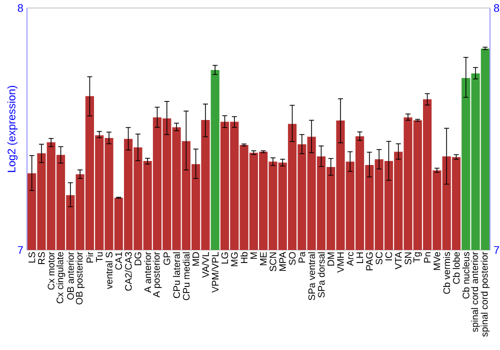 Image resolution: width=500 pixels, height=350 pixels. What do you see at coordinates (196, 259) in the screenshot?
I see `x-tick-label: MD` at bounding box center [196, 259].